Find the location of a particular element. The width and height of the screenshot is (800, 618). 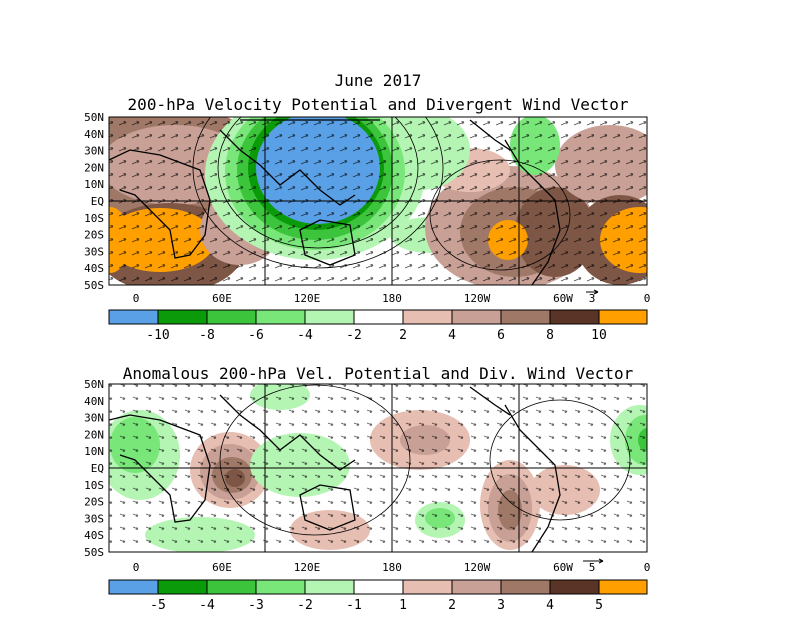

panel-1-vector-ref: 3 is located at coordinates (592, 297).